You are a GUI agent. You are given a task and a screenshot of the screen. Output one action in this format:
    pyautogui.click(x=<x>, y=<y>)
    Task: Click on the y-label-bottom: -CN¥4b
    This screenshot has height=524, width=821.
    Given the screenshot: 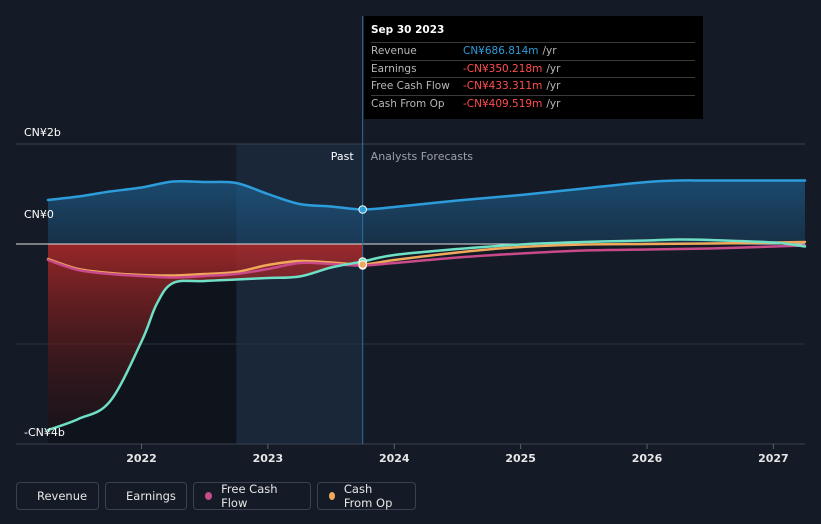 What is the action you would take?
    pyautogui.click(x=44, y=432)
    